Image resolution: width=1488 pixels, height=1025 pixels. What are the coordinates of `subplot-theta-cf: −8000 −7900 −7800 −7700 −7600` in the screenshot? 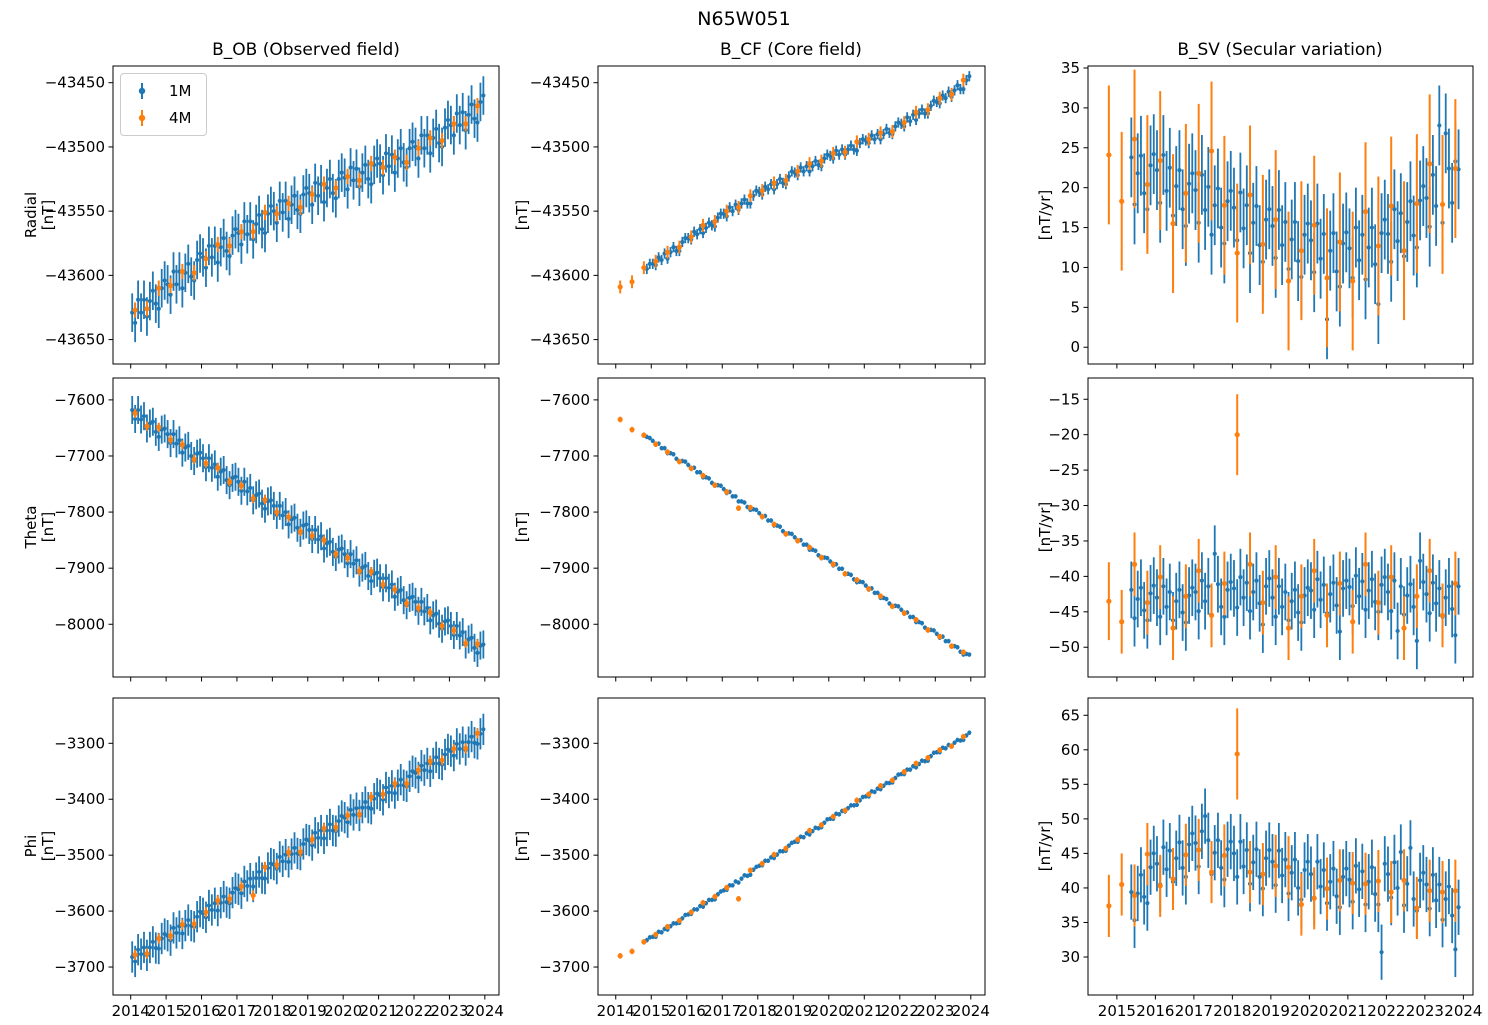 It's located at (762, 529).